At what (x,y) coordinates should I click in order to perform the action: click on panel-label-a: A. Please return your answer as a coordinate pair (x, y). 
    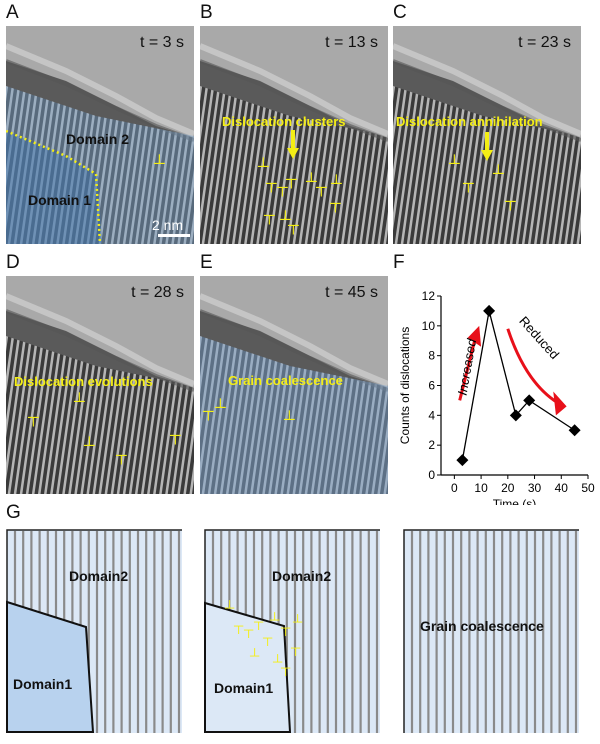
    Looking at the image, I should click on (12, 12).